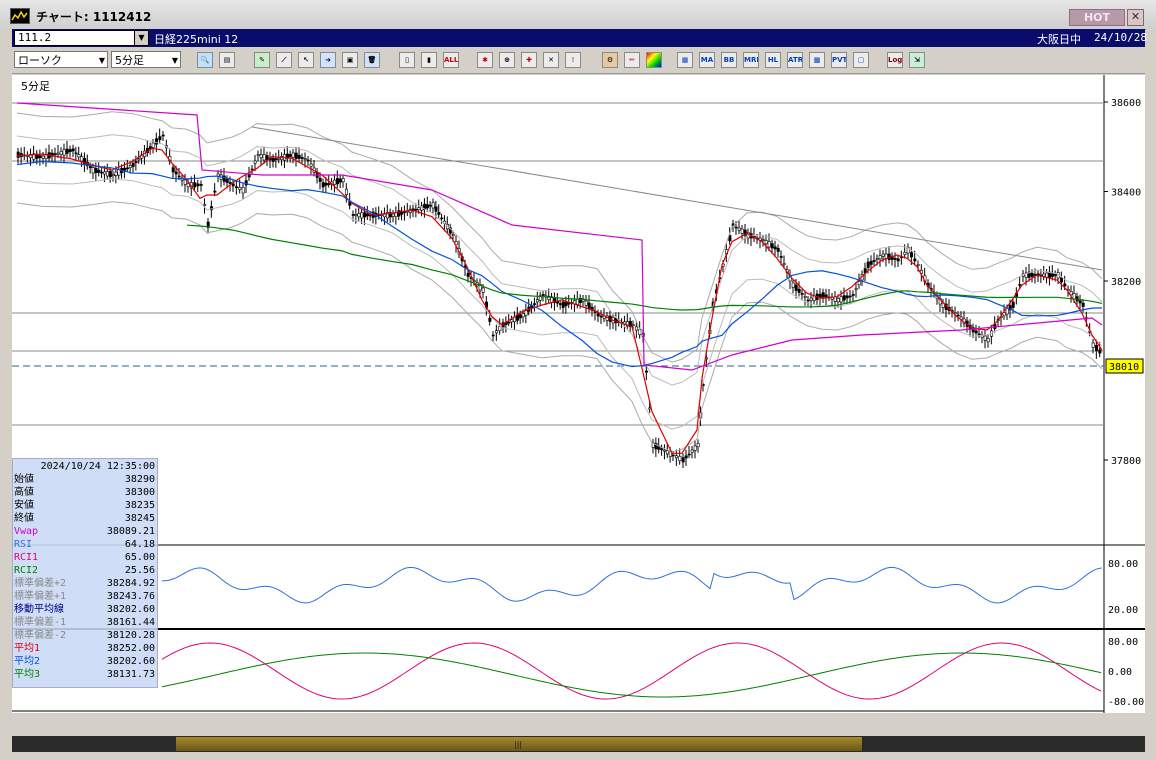 The height and width of the screenshot is (760, 1156). I want to click on legend-row: 始値 38290, so click(85, 479).